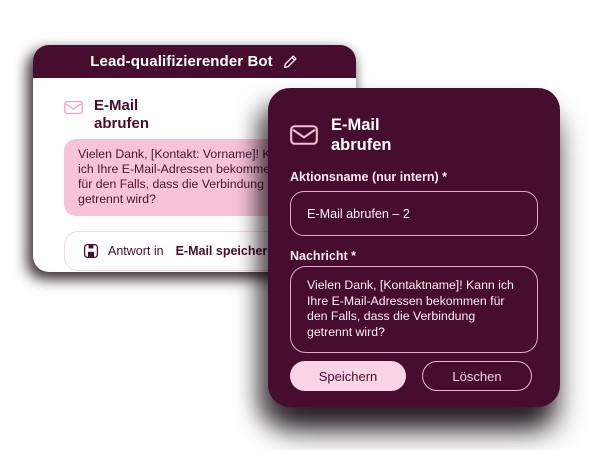 This screenshot has width=600, height=450. I want to click on pencil-icon, so click(290, 61).